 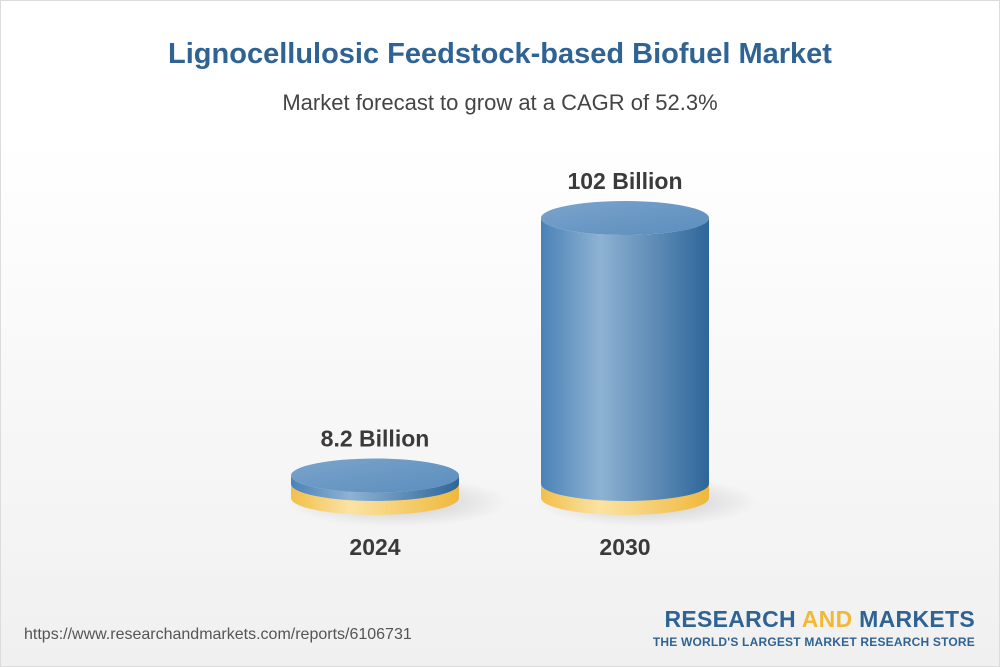 What do you see at coordinates (375, 438) in the screenshot?
I see `value-label: 8.2 Billion` at bounding box center [375, 438].